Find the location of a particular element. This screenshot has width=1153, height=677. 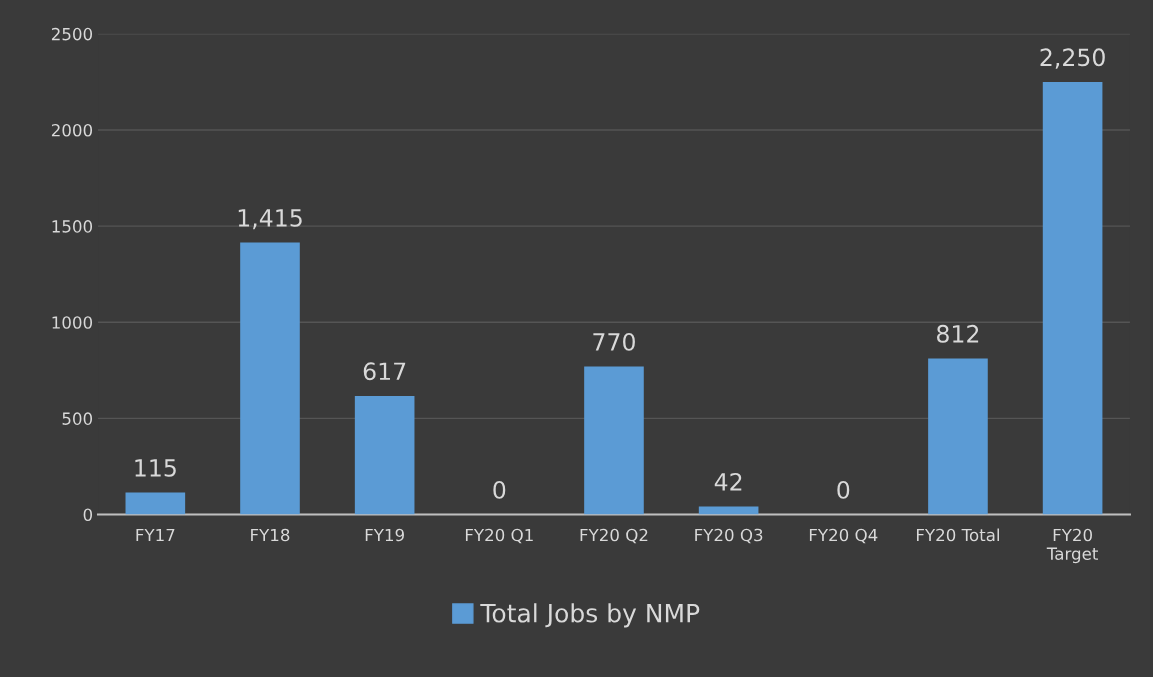

x-tick-label: FY20 Q4 is located at coordinates (843, 536).